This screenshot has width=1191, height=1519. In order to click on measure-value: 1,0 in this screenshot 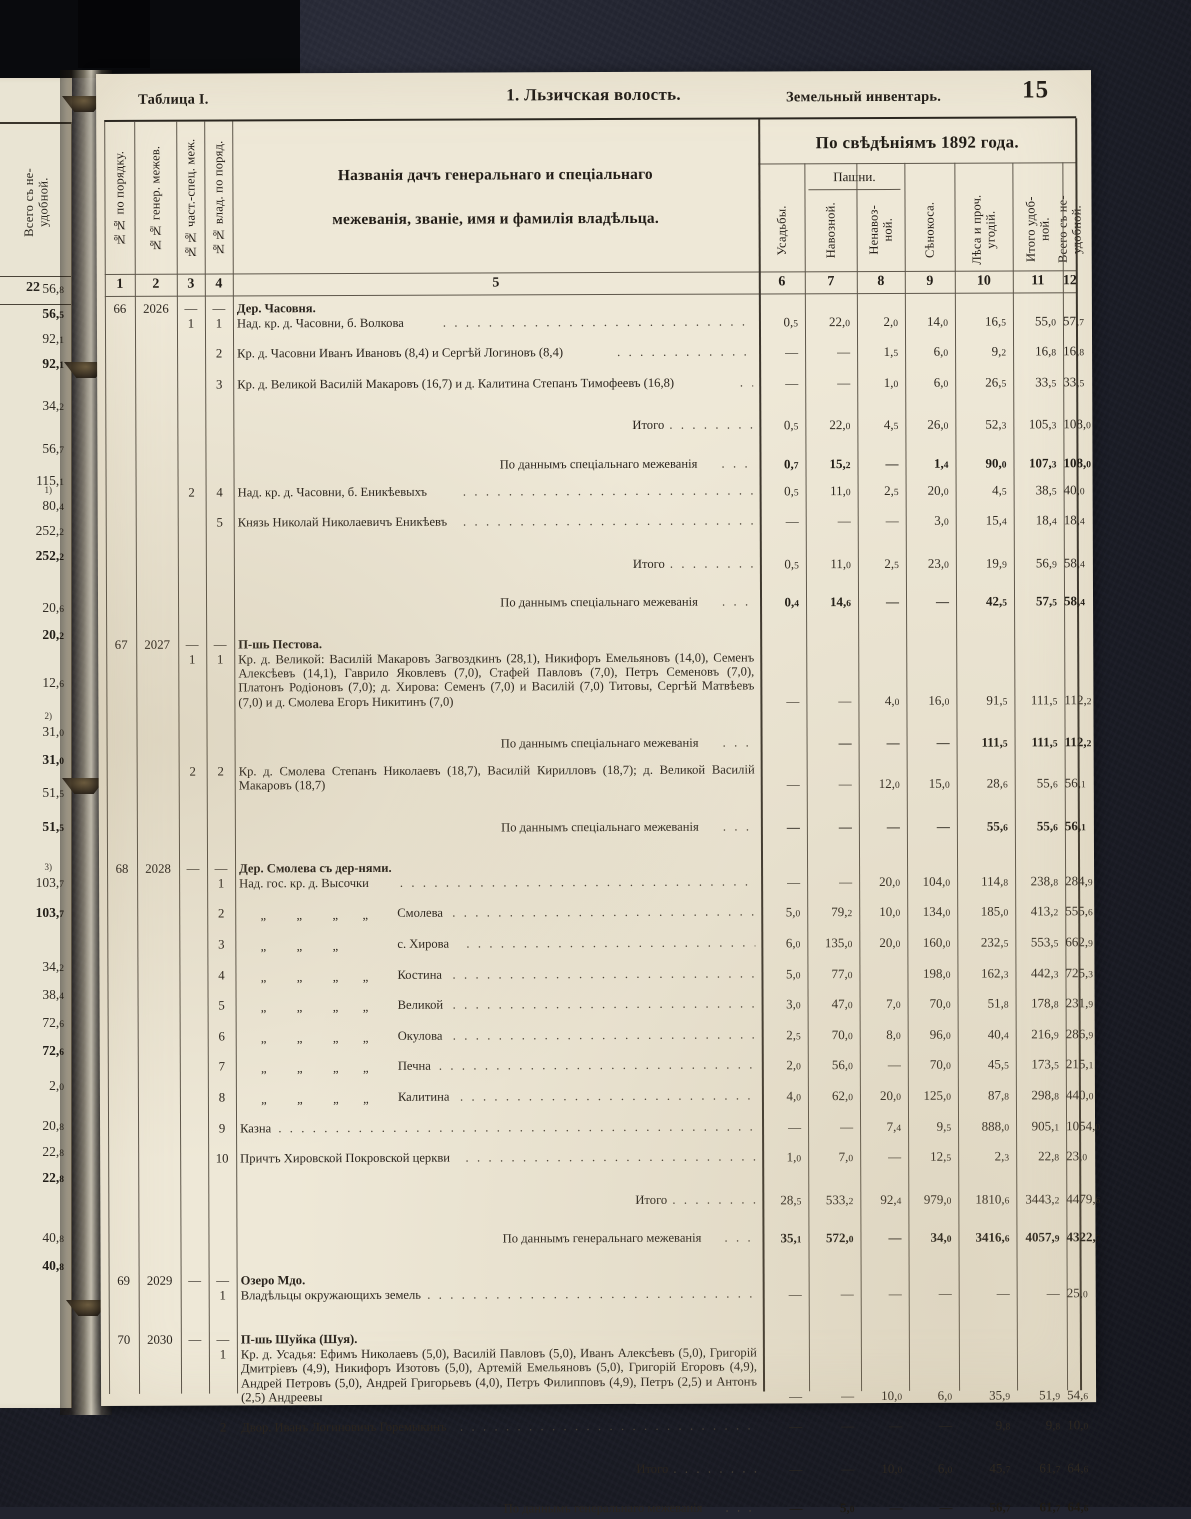, I will do `click(794, 1157)`.